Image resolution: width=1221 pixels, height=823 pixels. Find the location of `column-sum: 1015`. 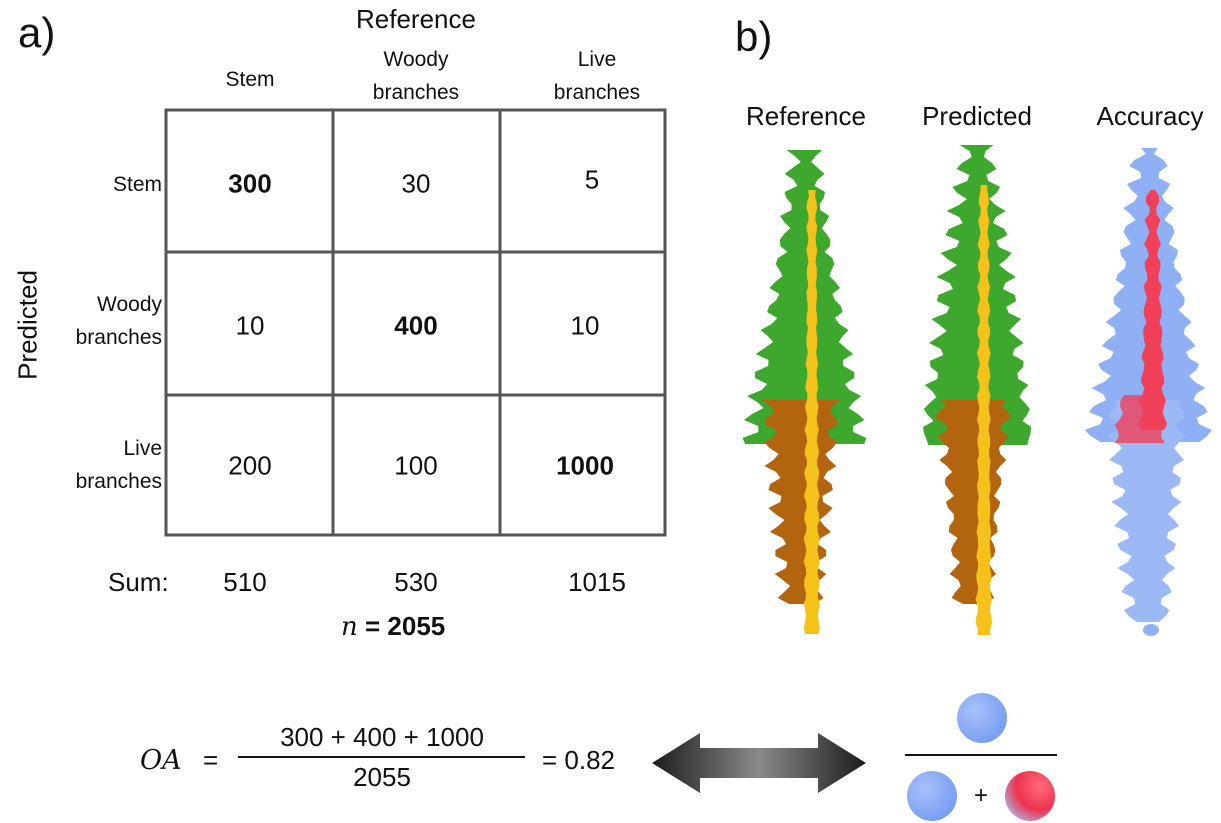

column-sum: 1015 is located at coordinates (597, 582).